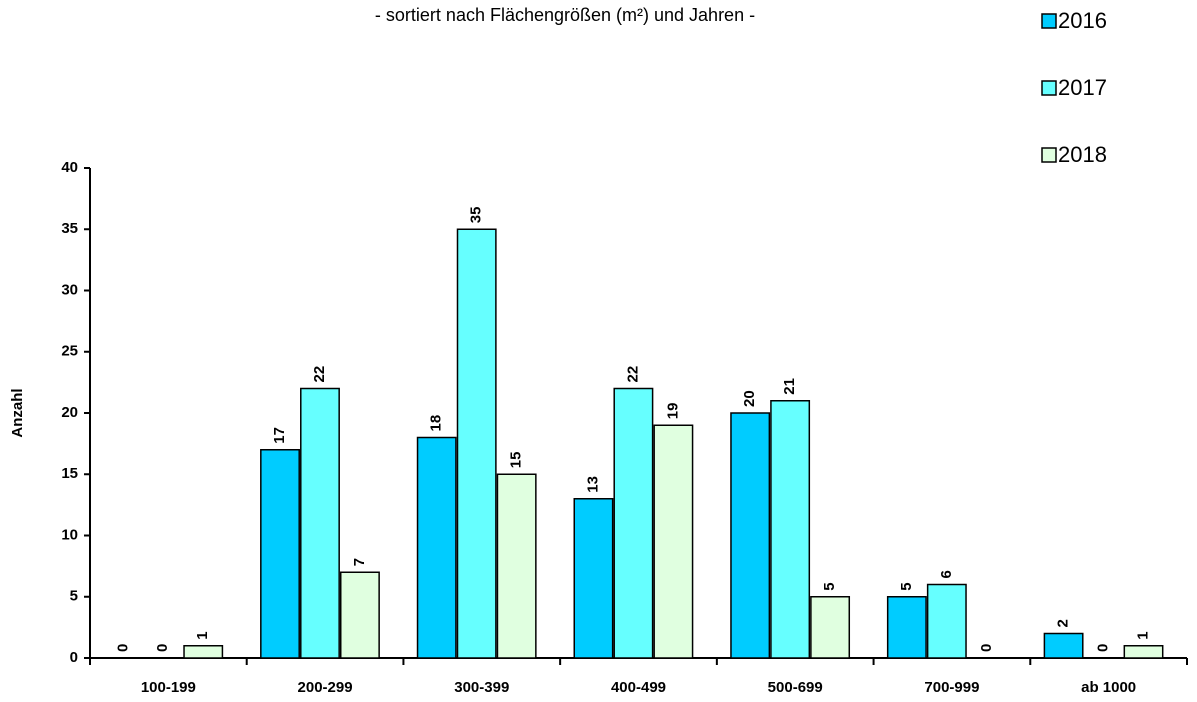  I want to click on y-tick-label: 20, so click(69, 412).